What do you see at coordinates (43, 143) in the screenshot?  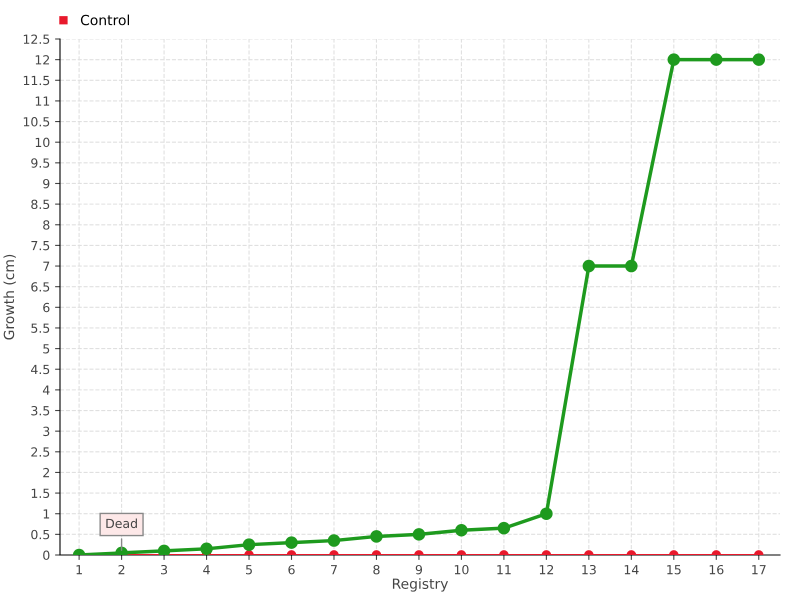 I see `y-tick-label: 10` at bounding box center [43, 143].